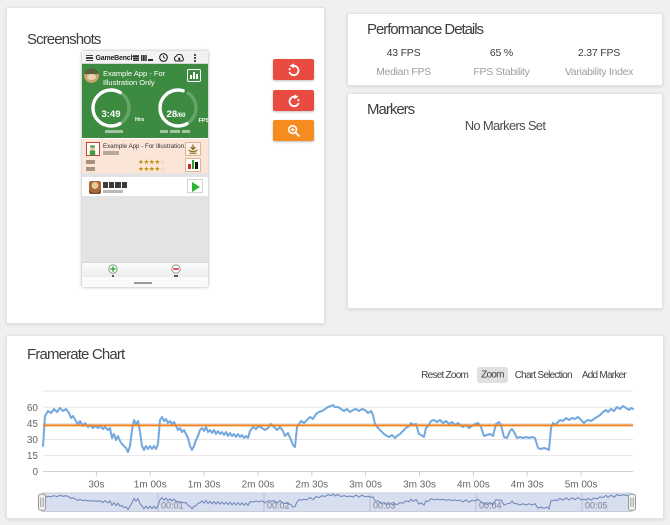  I want to click on svg-text: 0, so click(35, 472).